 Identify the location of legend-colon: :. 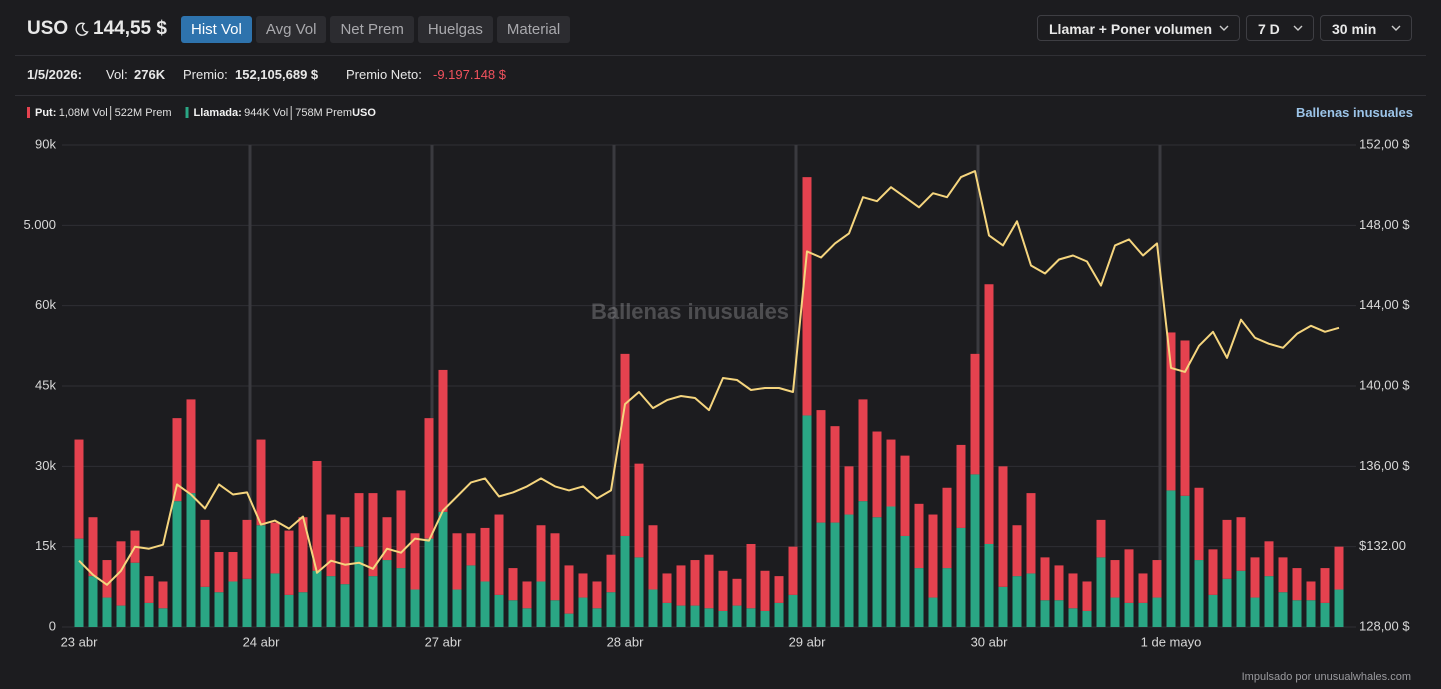
(240, 113).